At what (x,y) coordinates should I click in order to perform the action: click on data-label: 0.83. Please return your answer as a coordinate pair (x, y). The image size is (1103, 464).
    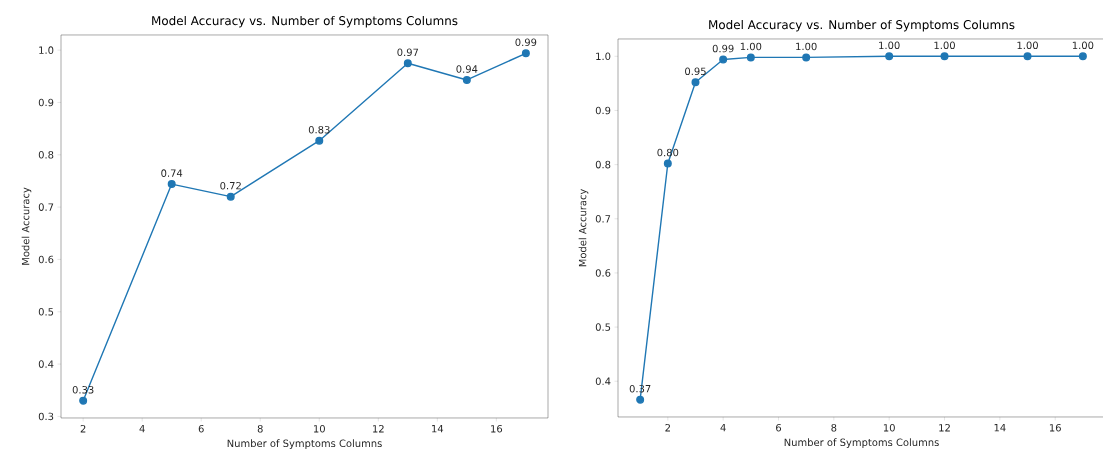
    Looking at the image, I should click on (319, 129).